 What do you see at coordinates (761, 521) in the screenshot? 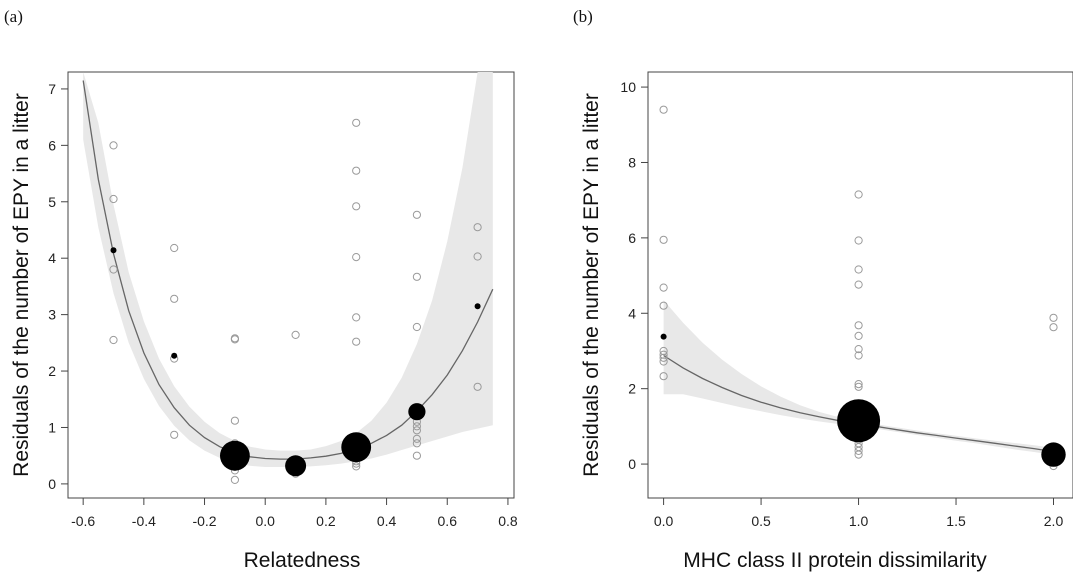
I see `panel-b-x-tick-label: 0.5` at bounding box center [761, 521].